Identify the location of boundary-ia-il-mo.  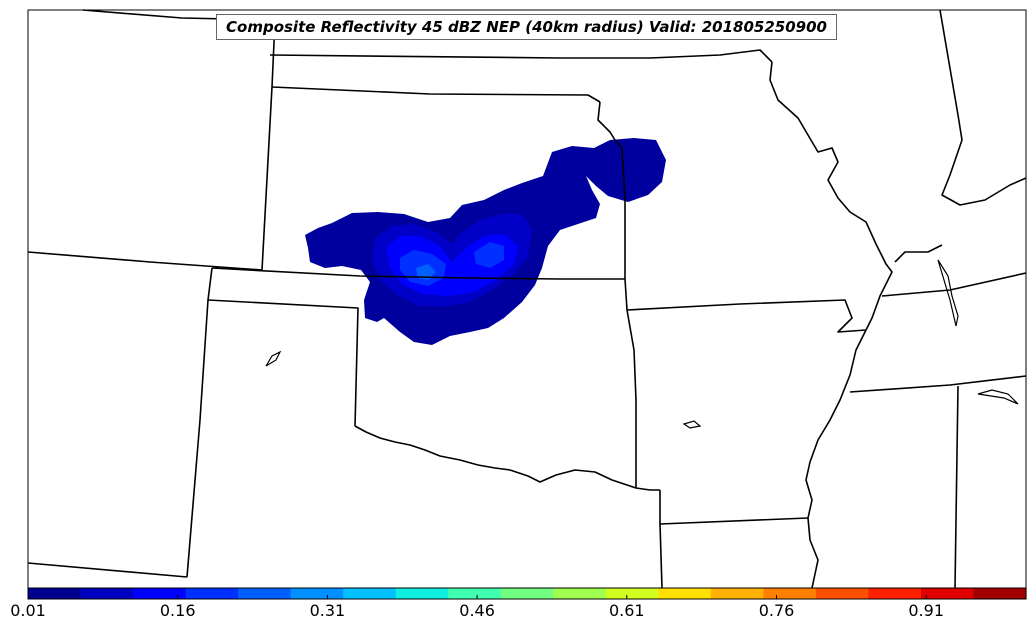
(918, 253).